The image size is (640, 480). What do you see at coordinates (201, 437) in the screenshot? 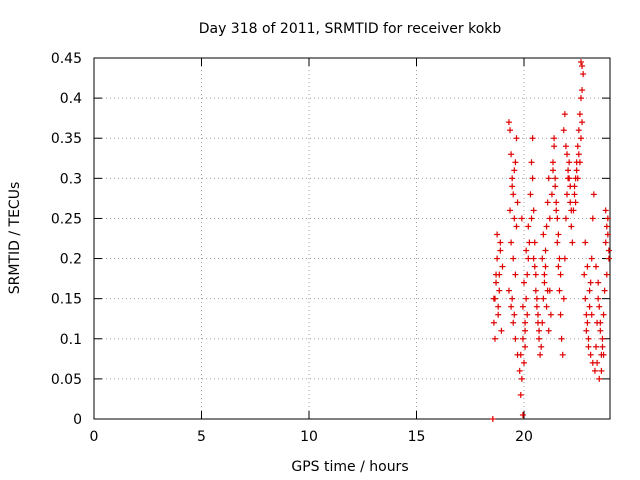
I see `x-tick-label: 5` at bounding box center [201, 437].